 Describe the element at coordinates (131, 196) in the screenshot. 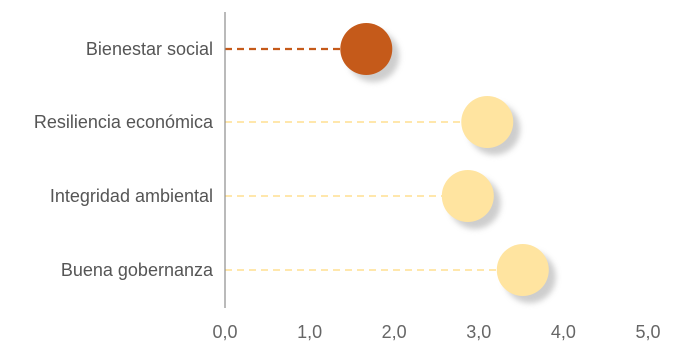

I see `category-label: Integridad ambiental` at that location.